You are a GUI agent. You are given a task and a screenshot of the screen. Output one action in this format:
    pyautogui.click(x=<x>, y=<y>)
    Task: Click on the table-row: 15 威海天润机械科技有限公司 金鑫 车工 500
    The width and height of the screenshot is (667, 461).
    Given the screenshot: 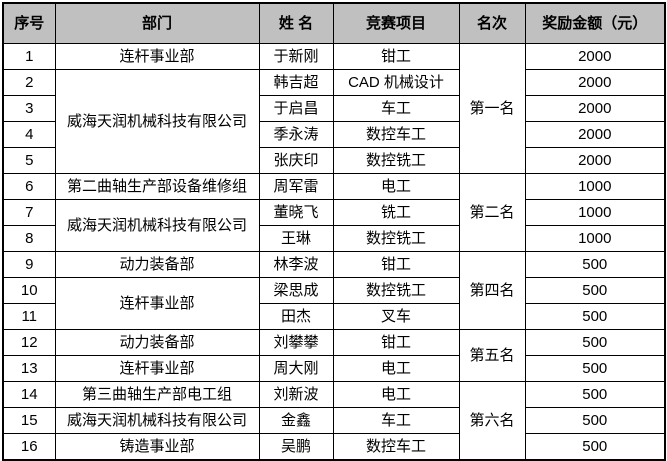 What is the action you would take?
    pyautogui.click(x=334, y=420)
    